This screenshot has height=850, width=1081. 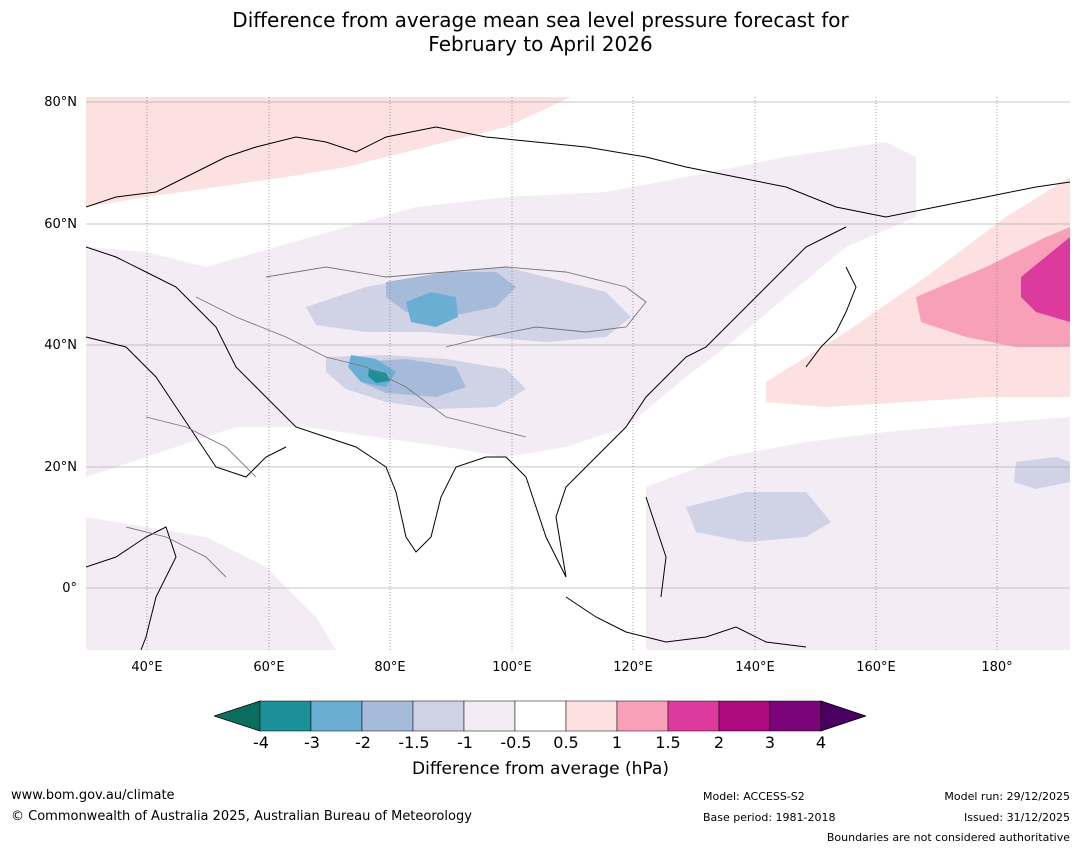 I want to click on anomaly-region-north-pacific-moderate, so click(x=993, y=287).